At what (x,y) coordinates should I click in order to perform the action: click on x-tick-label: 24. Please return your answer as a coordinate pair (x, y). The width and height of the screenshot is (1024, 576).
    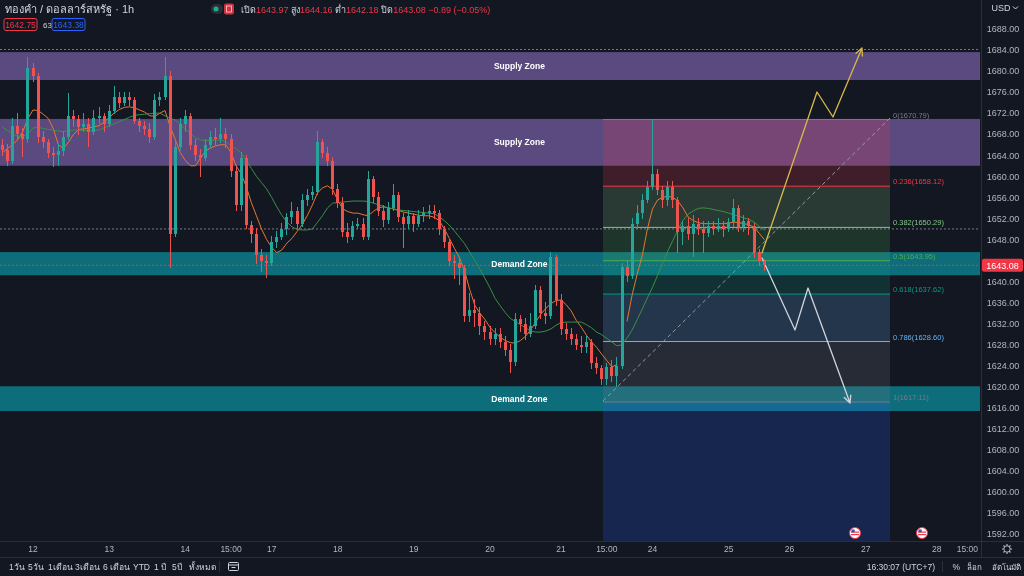
    Looking at the image, I should click on (652, 549).